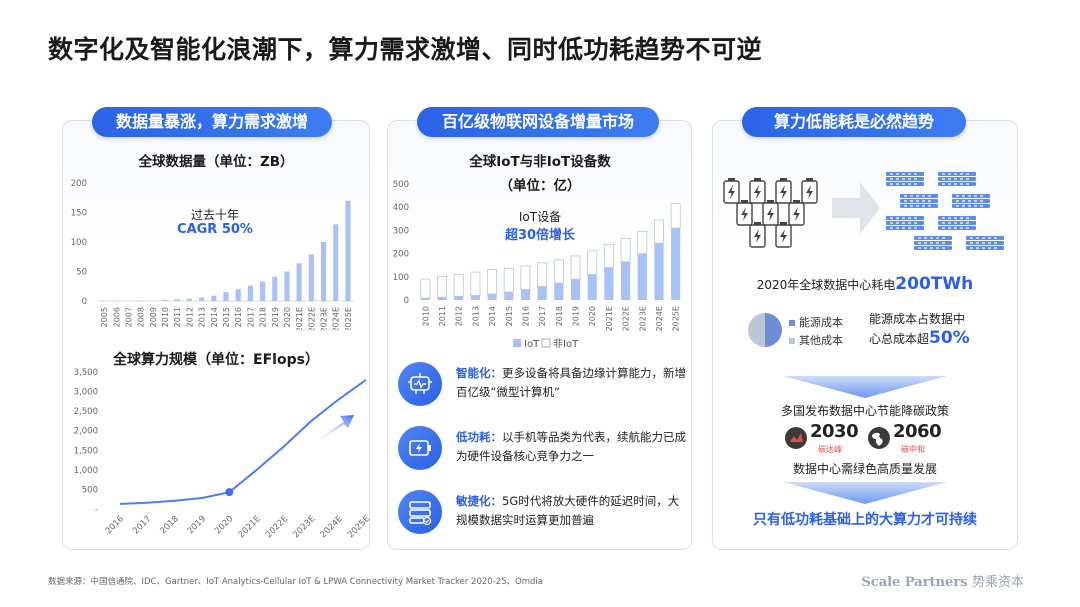  Describe the element at coordinates (546, 343) in the screenshot. I see `legend-non-iot-swatch` at that location.